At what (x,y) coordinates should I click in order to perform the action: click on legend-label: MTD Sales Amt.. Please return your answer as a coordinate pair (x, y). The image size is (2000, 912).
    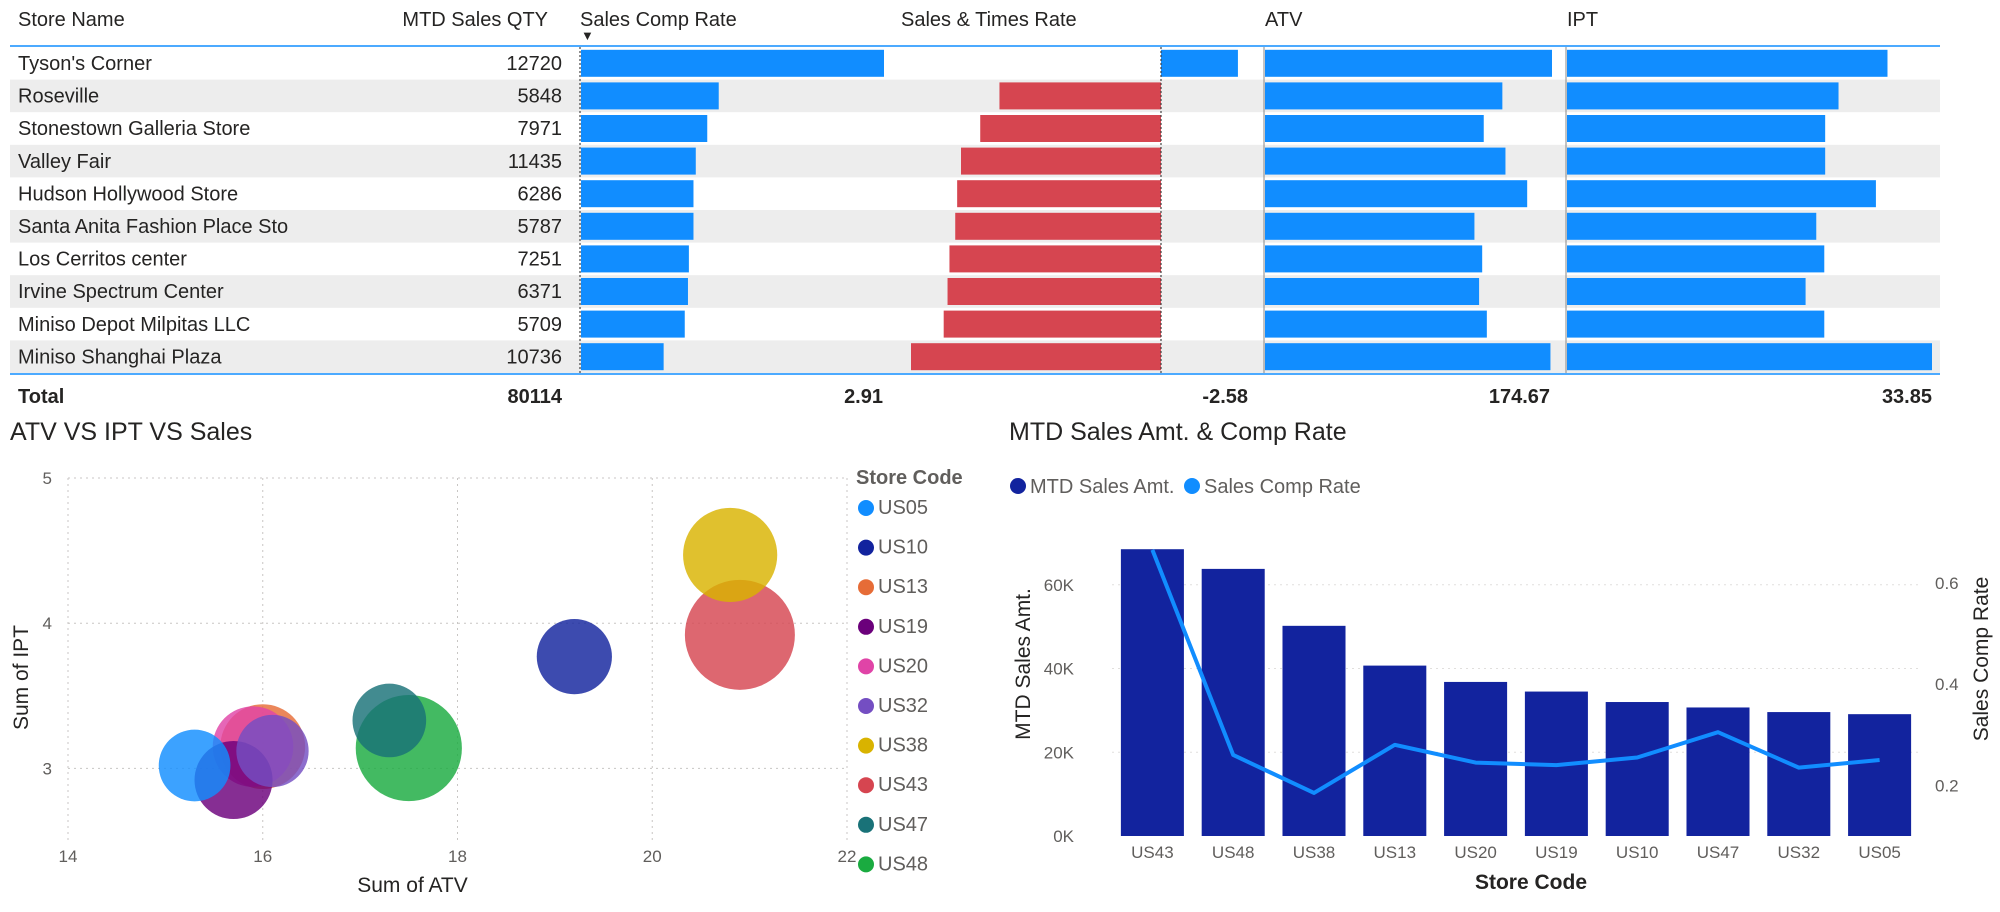
    Looking at the image, I should click on (1102, 487).